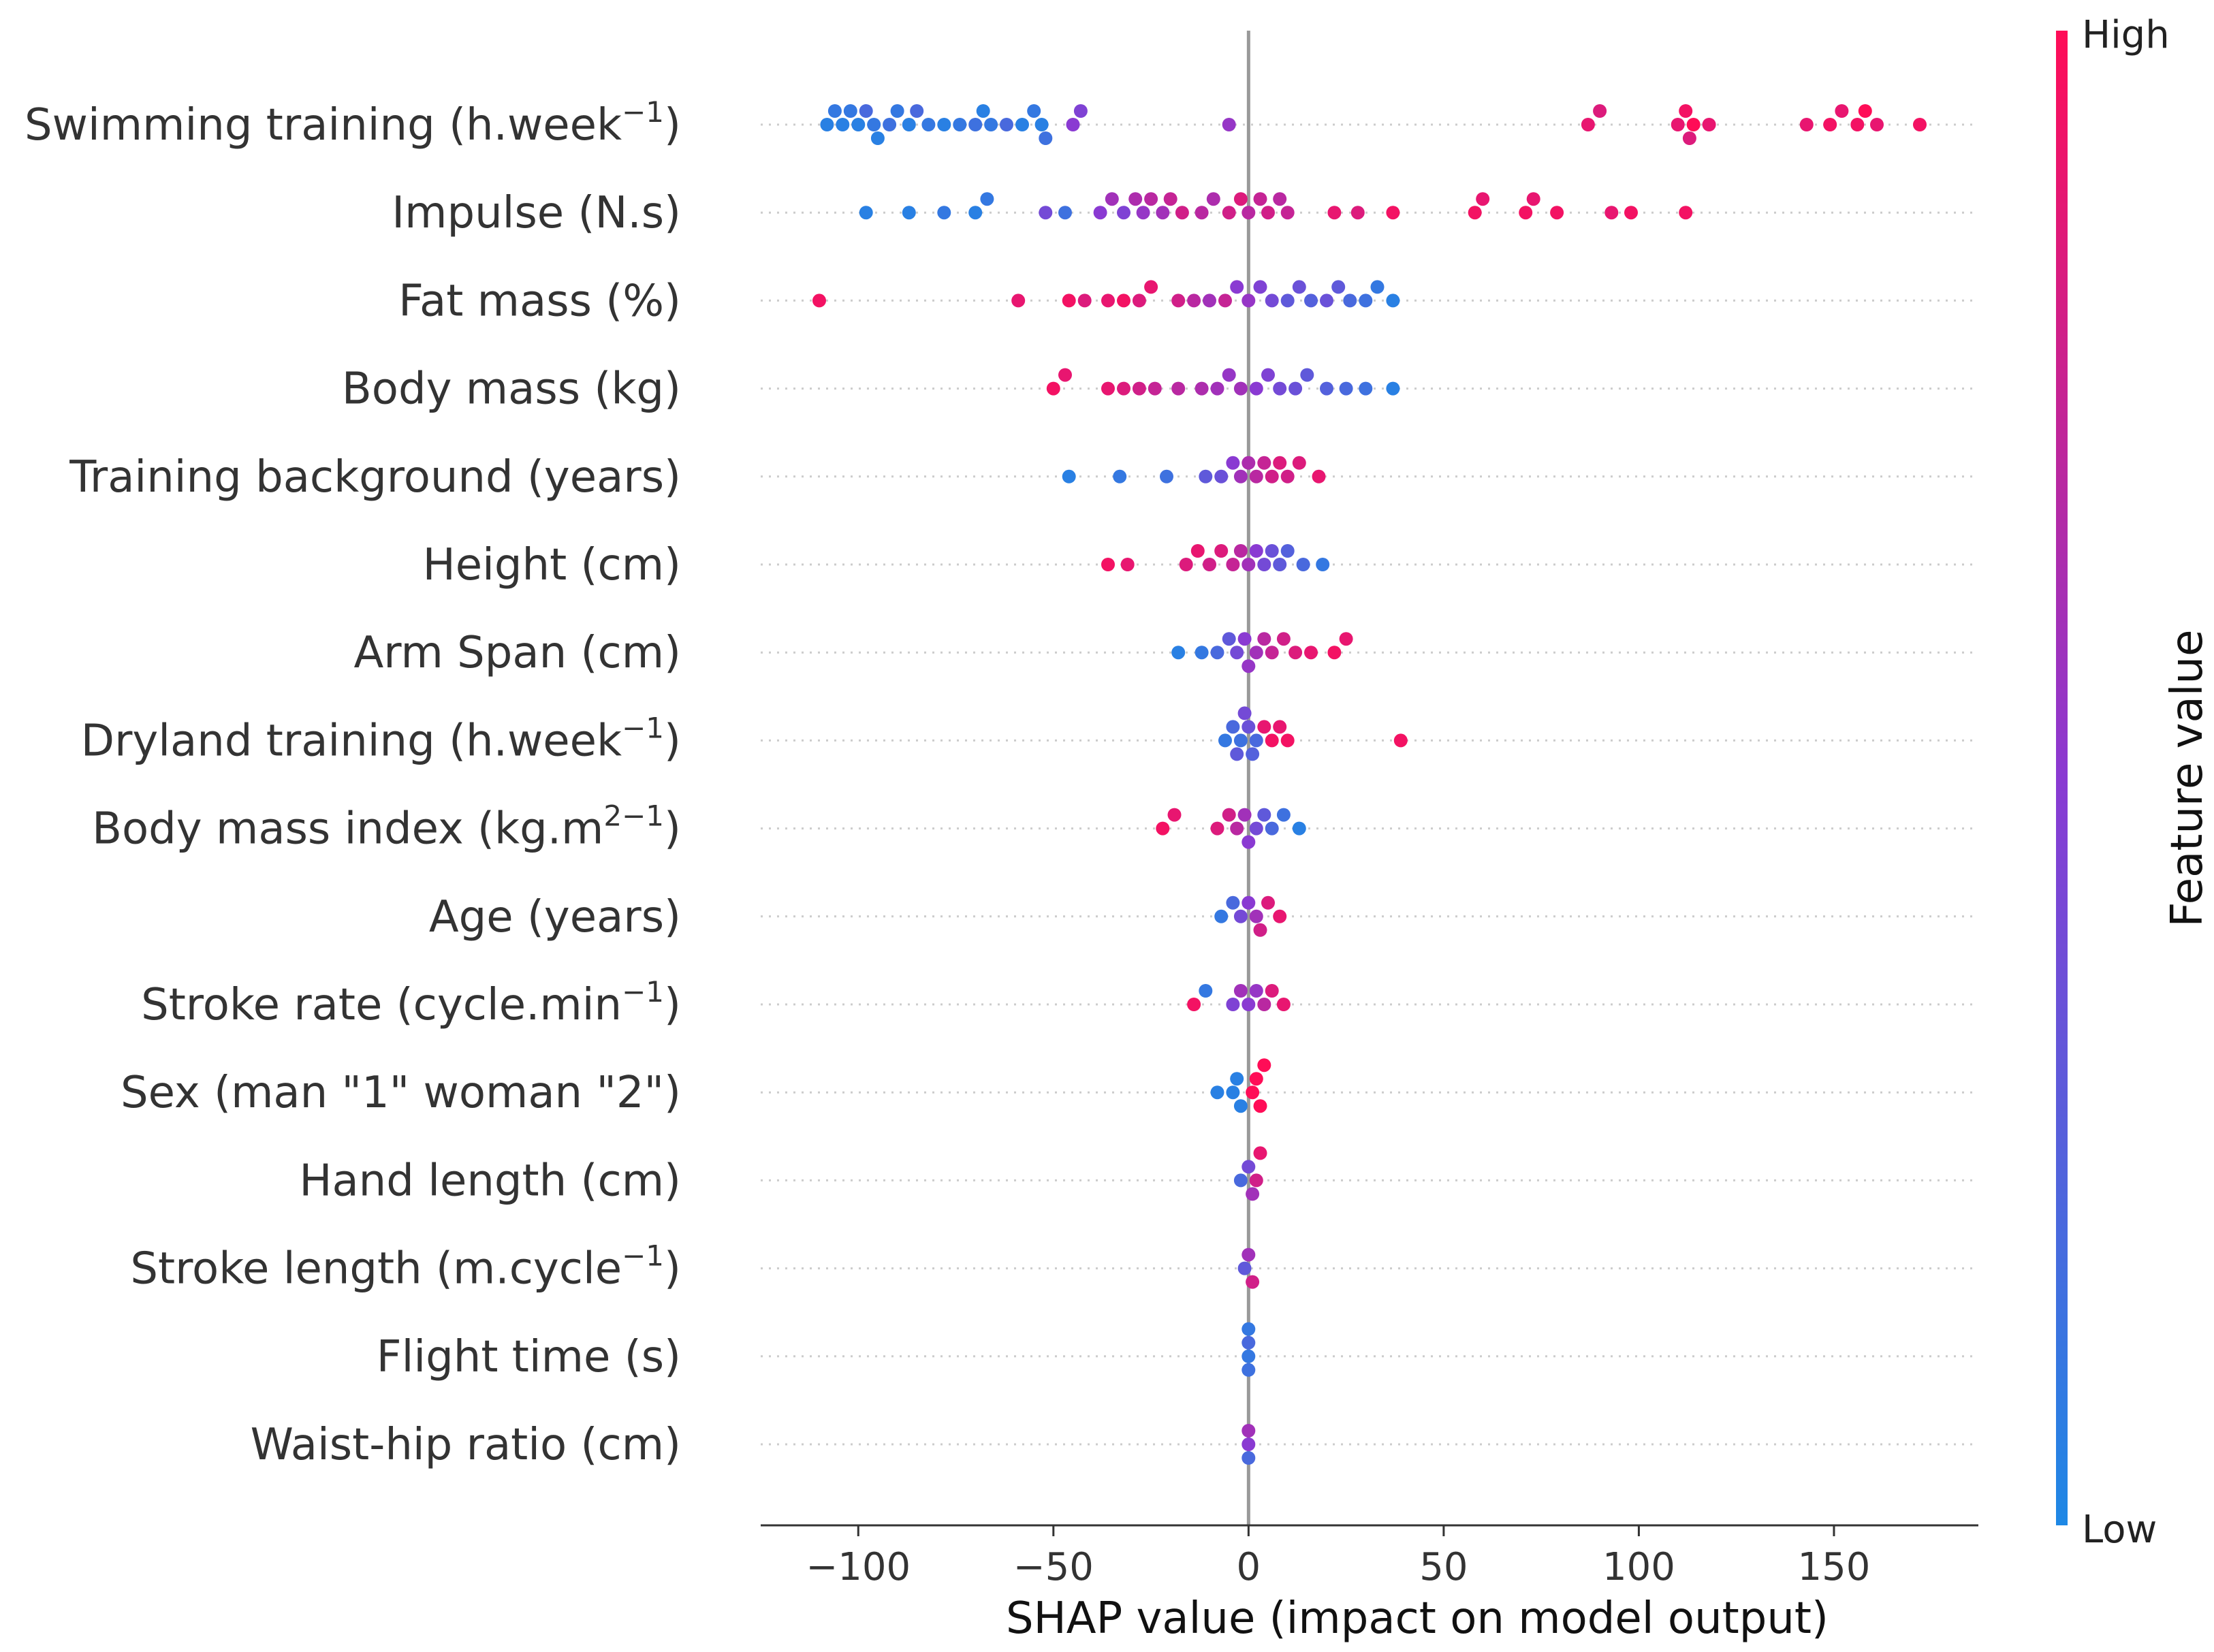 The width and height of the screenshot is (2214, 1652). Describe the element at coordinates (1249, 1567) in the screenshot. I see `x-tick-label: 0` at that location.